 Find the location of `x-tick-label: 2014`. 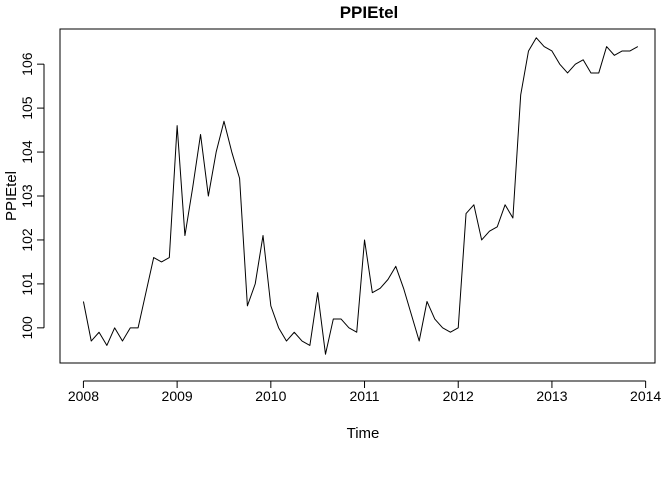

x-tick-label: 2014 is located at coordinates (645, 396).